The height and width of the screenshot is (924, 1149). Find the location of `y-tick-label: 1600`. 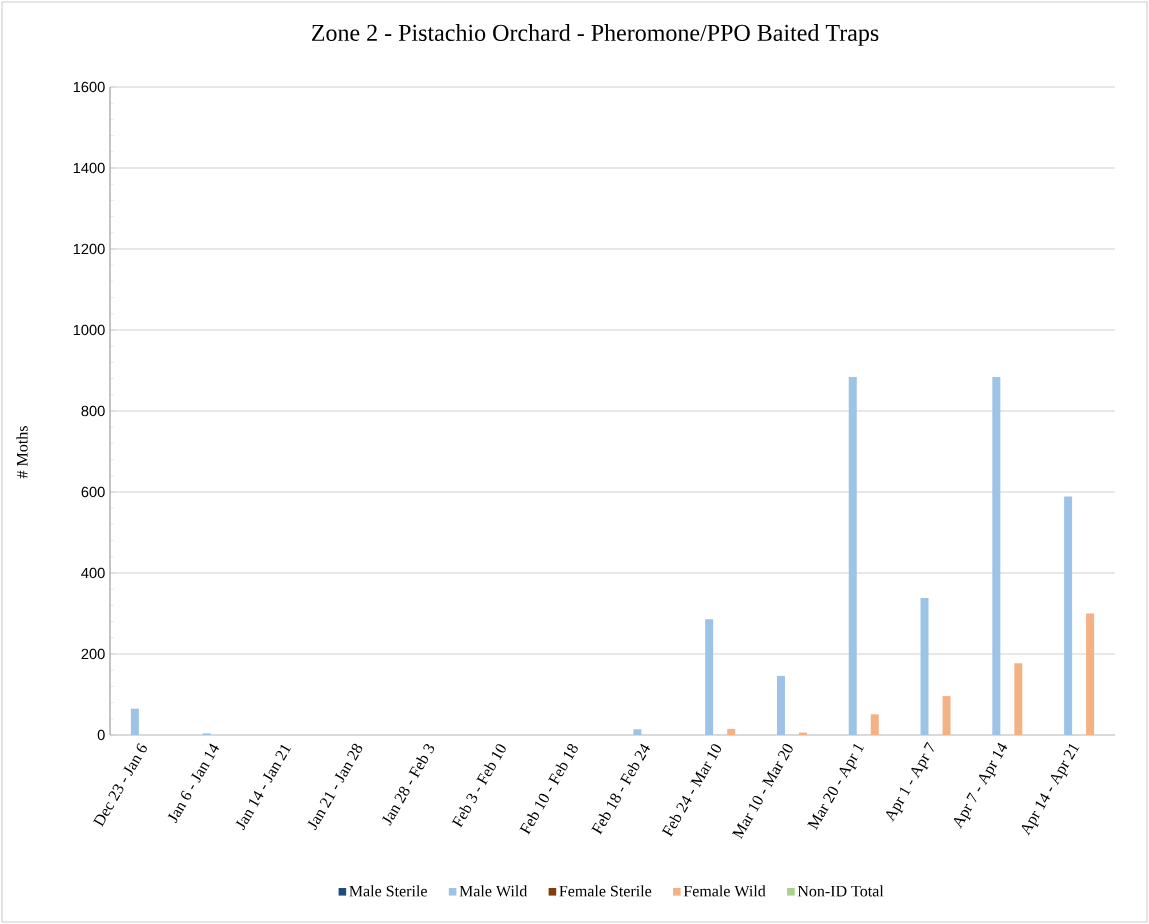

y-tick-label: 1600 is located at coordinates (89, 87).